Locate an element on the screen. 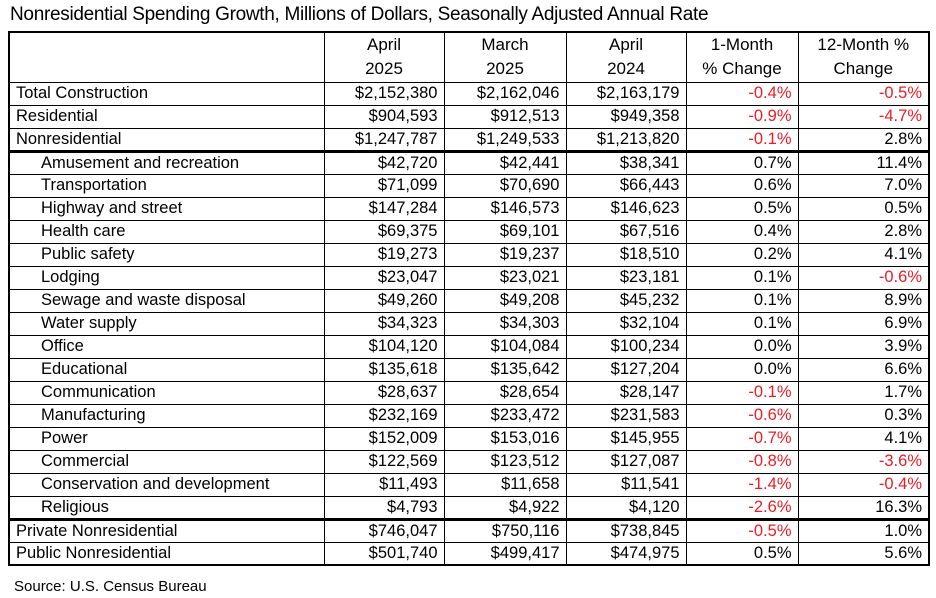 This screenshot has width=936, height=598. column-header-april-2024: April 2024 is located at coordinates (626, 57).